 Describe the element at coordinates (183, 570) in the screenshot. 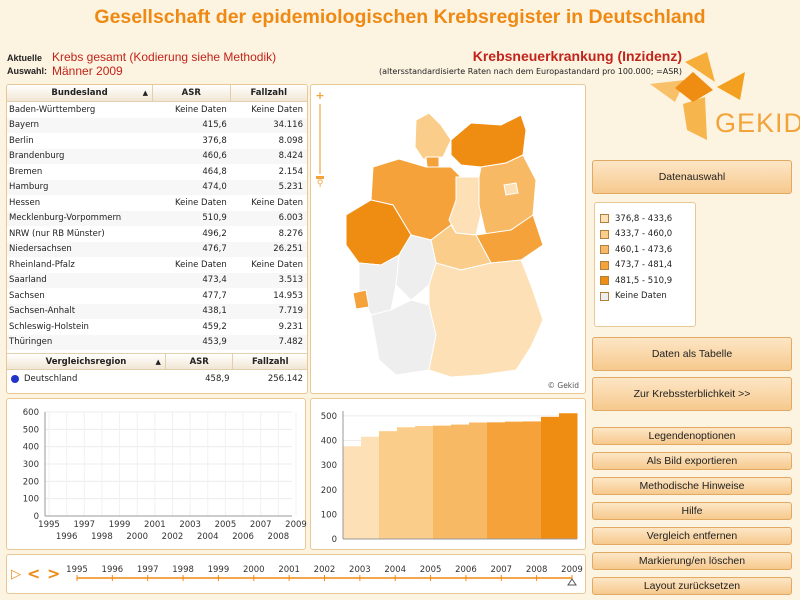

I see `timeline-year: 1998` at that location.